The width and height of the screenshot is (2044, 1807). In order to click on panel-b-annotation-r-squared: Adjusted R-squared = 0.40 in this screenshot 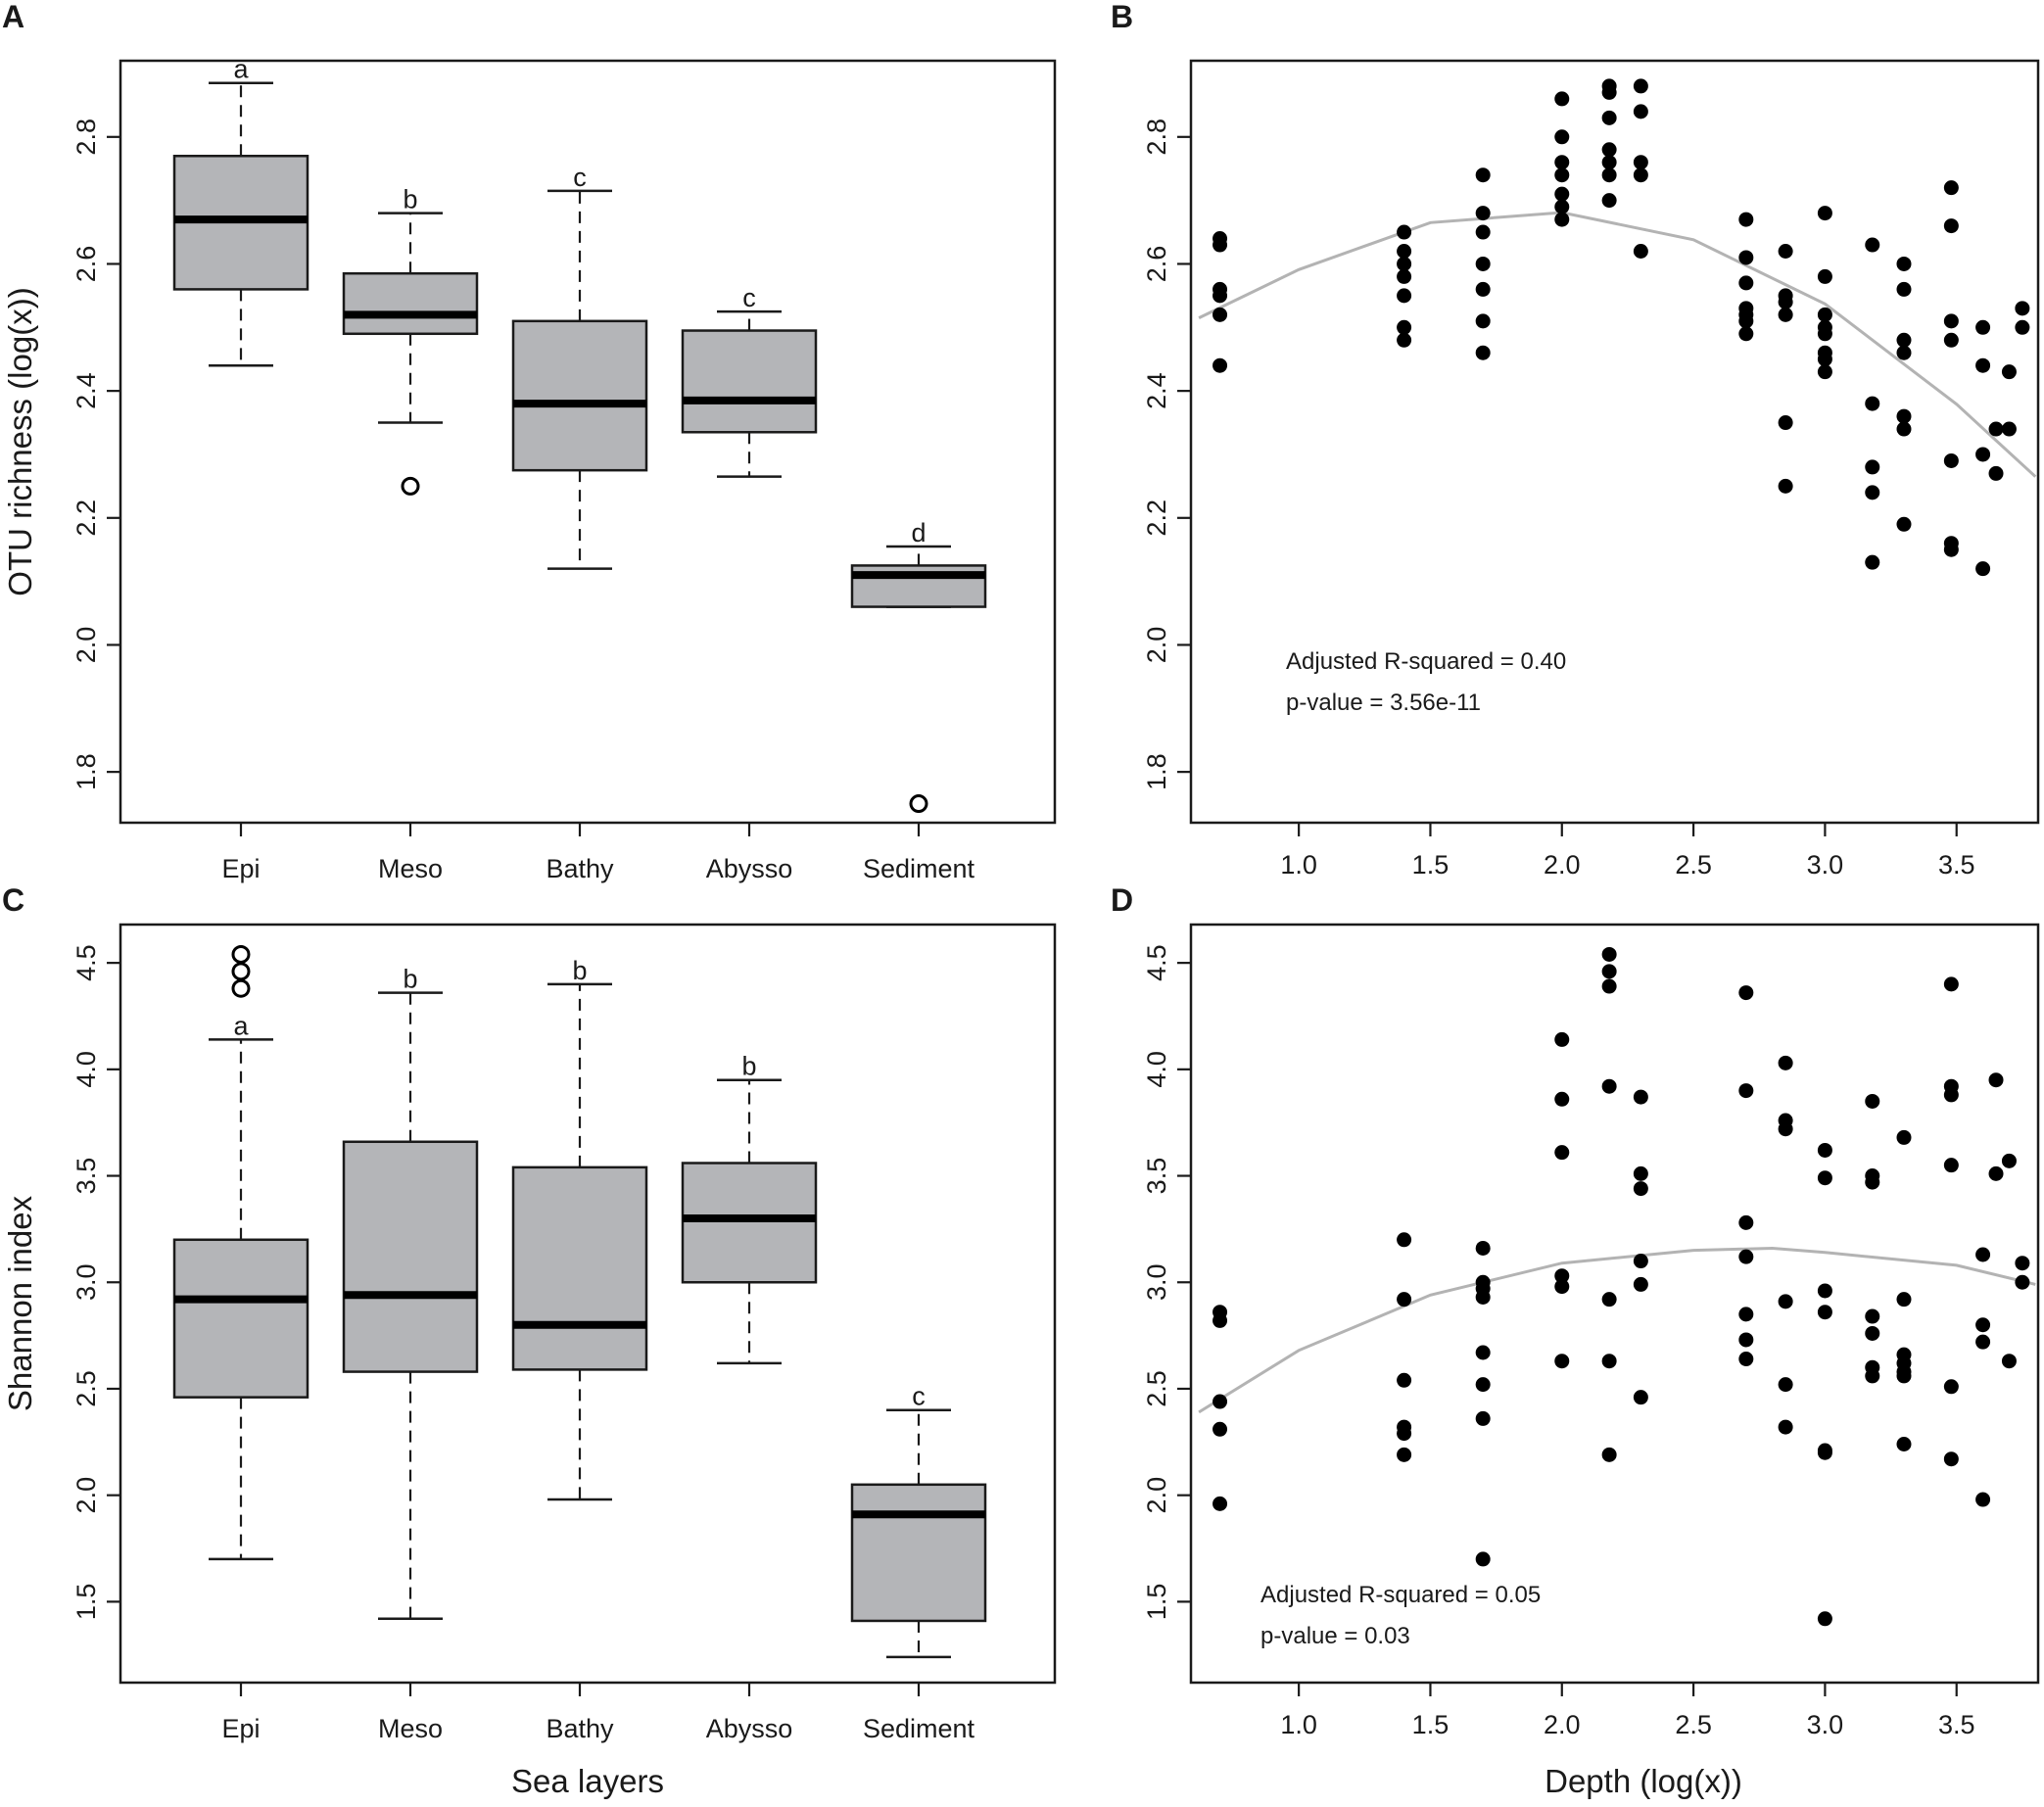, I will do `click(1426, 661)`.